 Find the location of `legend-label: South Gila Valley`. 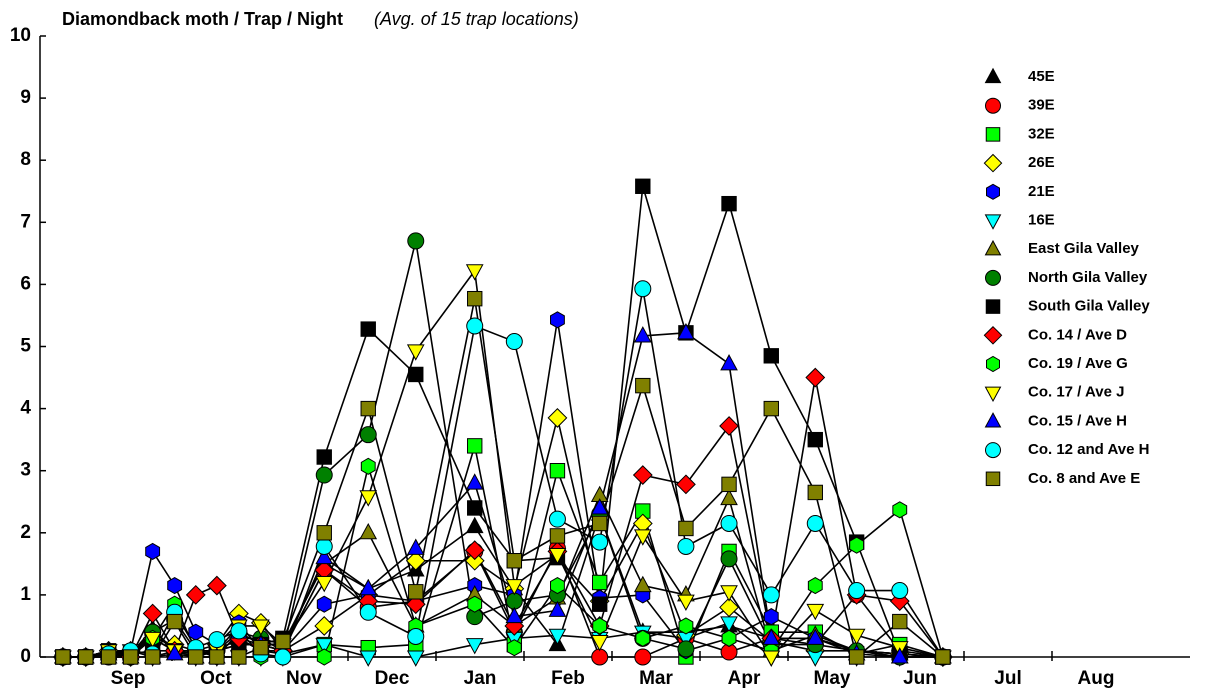

legend-label: South Gila Valley is located at coordinates (1089, 306).